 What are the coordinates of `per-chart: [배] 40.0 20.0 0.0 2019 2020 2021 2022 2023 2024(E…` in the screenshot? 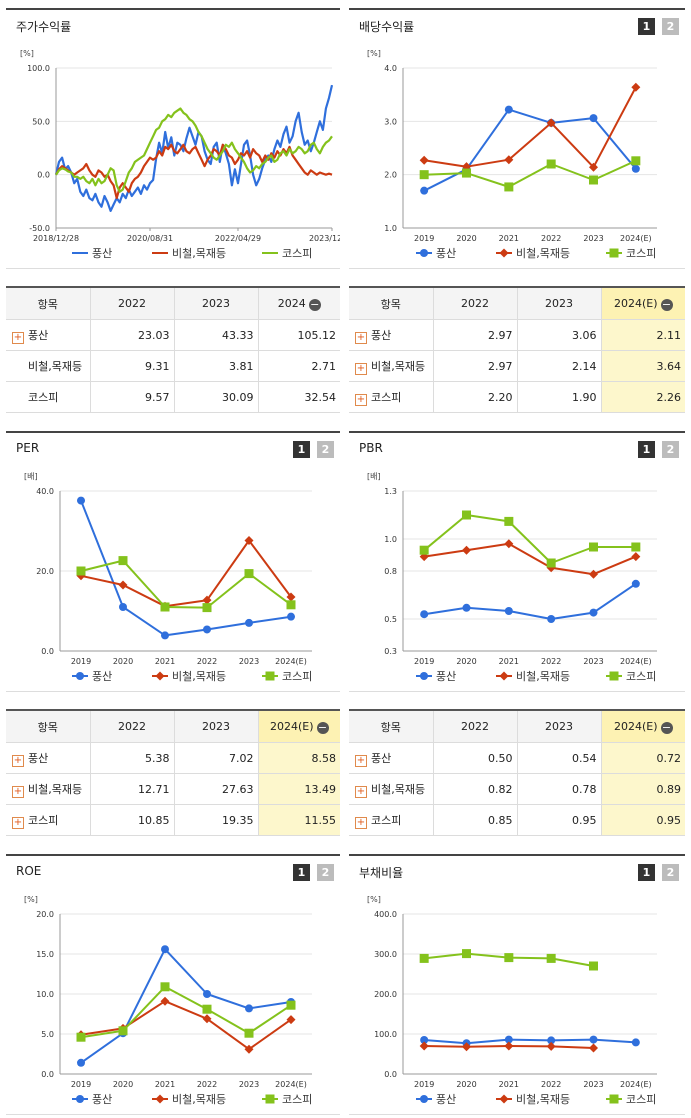 It's located at (168, 577).